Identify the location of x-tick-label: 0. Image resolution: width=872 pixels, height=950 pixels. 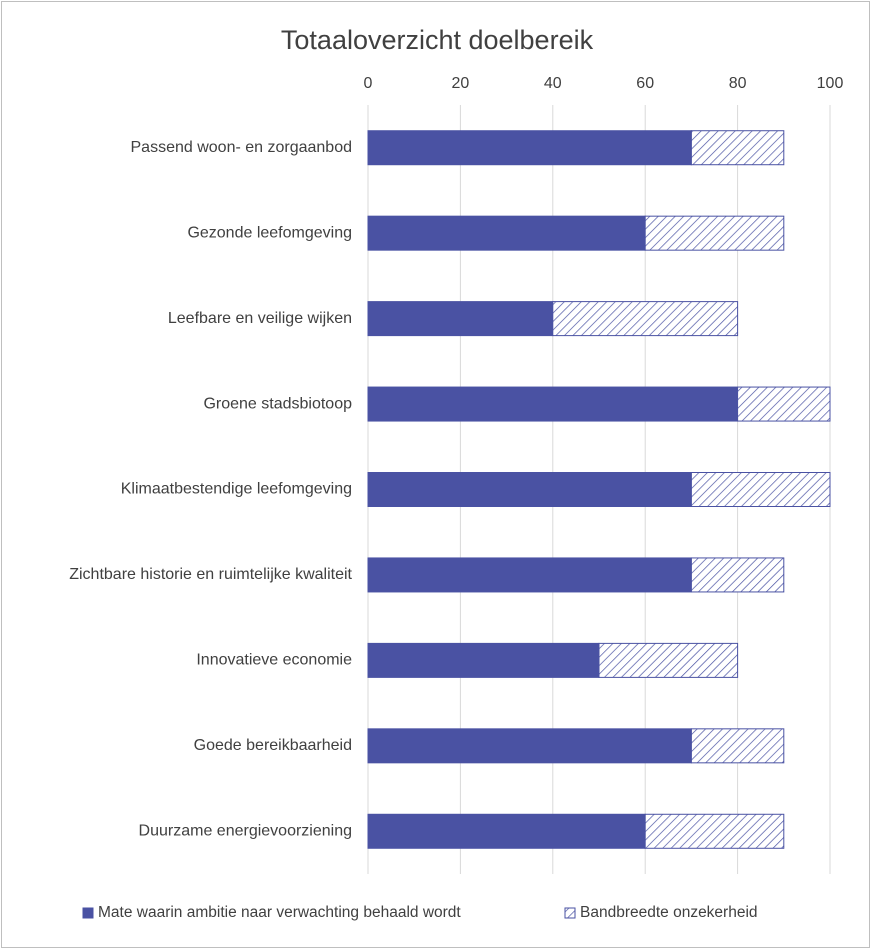
(368, 83).